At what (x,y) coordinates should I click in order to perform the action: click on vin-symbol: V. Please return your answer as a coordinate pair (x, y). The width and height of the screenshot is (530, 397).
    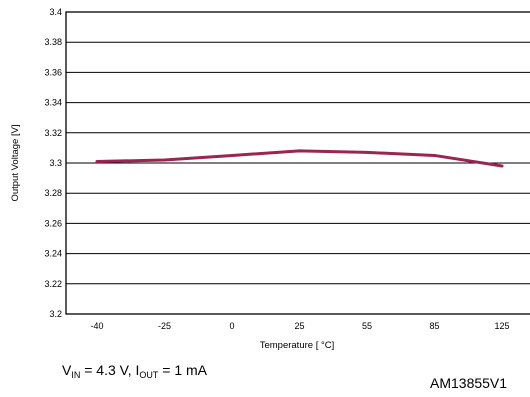
    Looking at the image, I should click on (67, 370).